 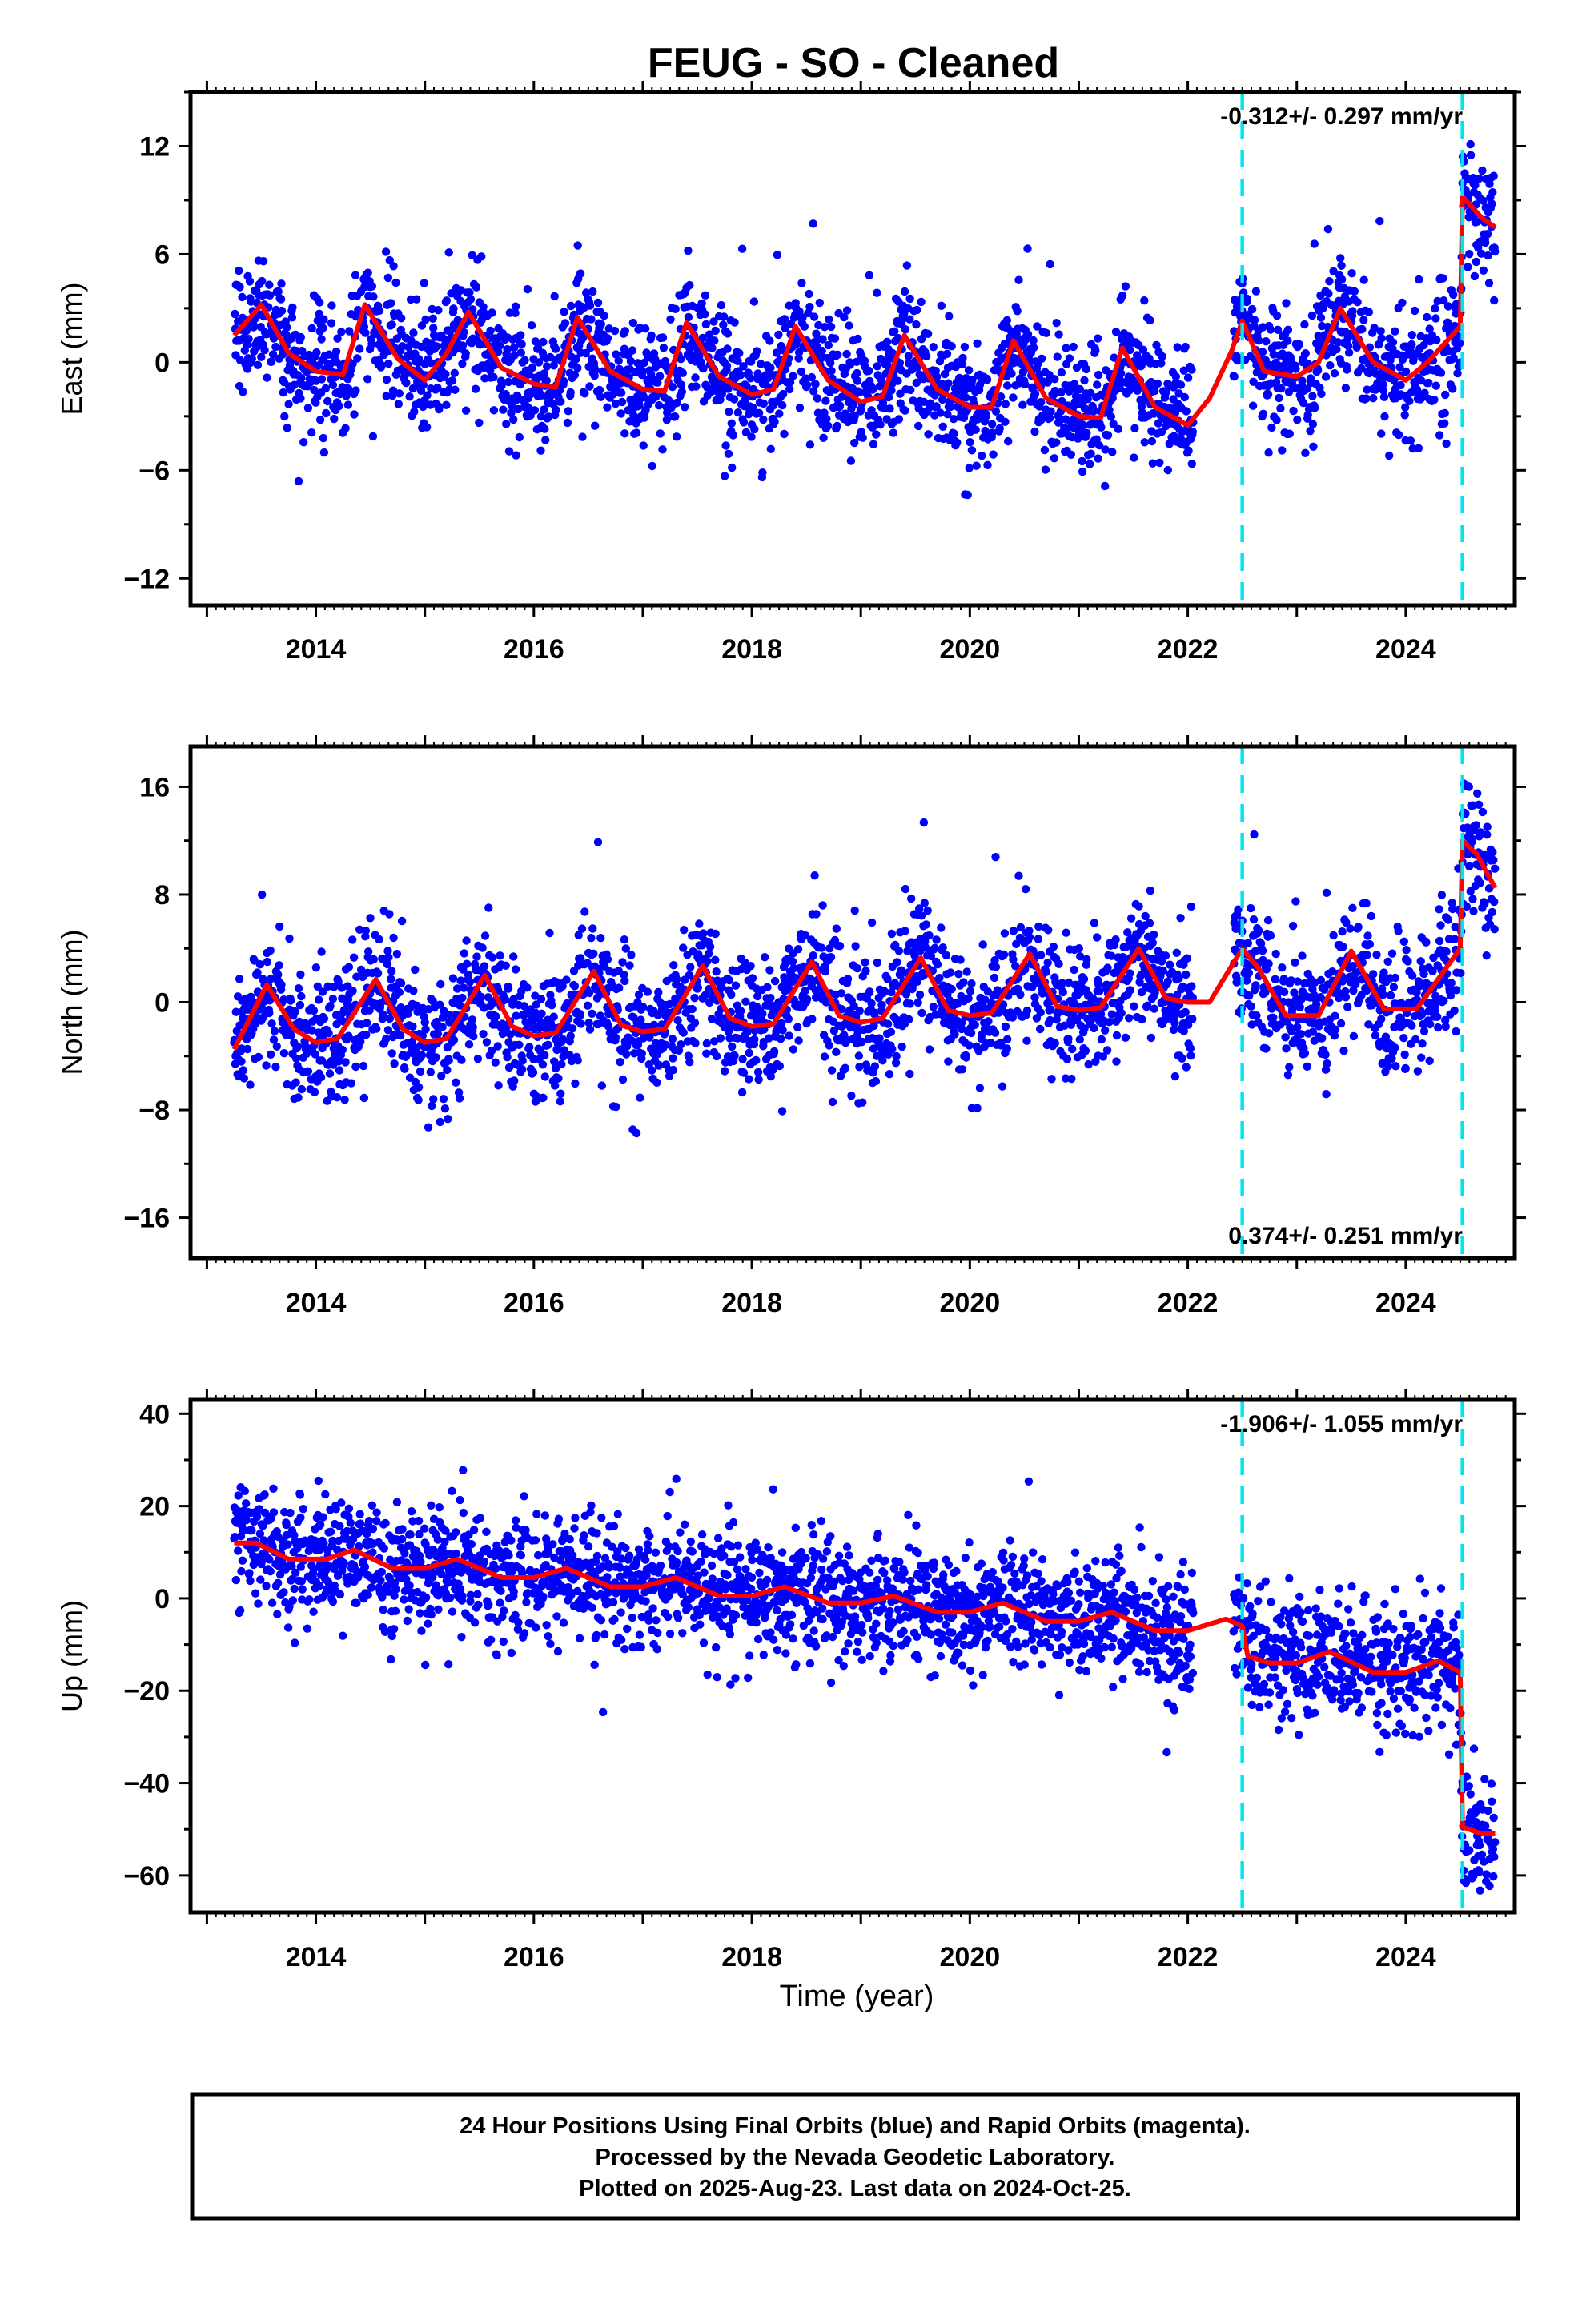 I want to click on x-tick-label: 2022, so click(x=1189, y=649).